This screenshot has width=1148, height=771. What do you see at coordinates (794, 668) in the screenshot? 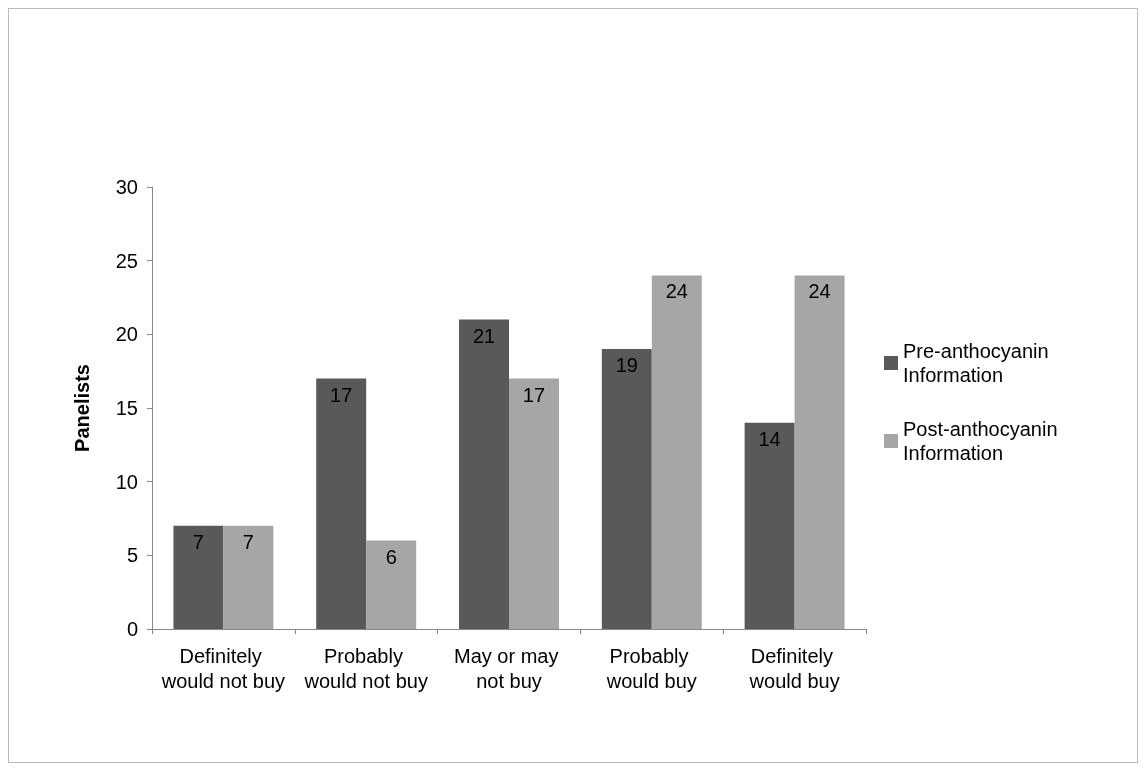
I see `x-tick-label: Definitely would buy` at bounding box center [794, 668].